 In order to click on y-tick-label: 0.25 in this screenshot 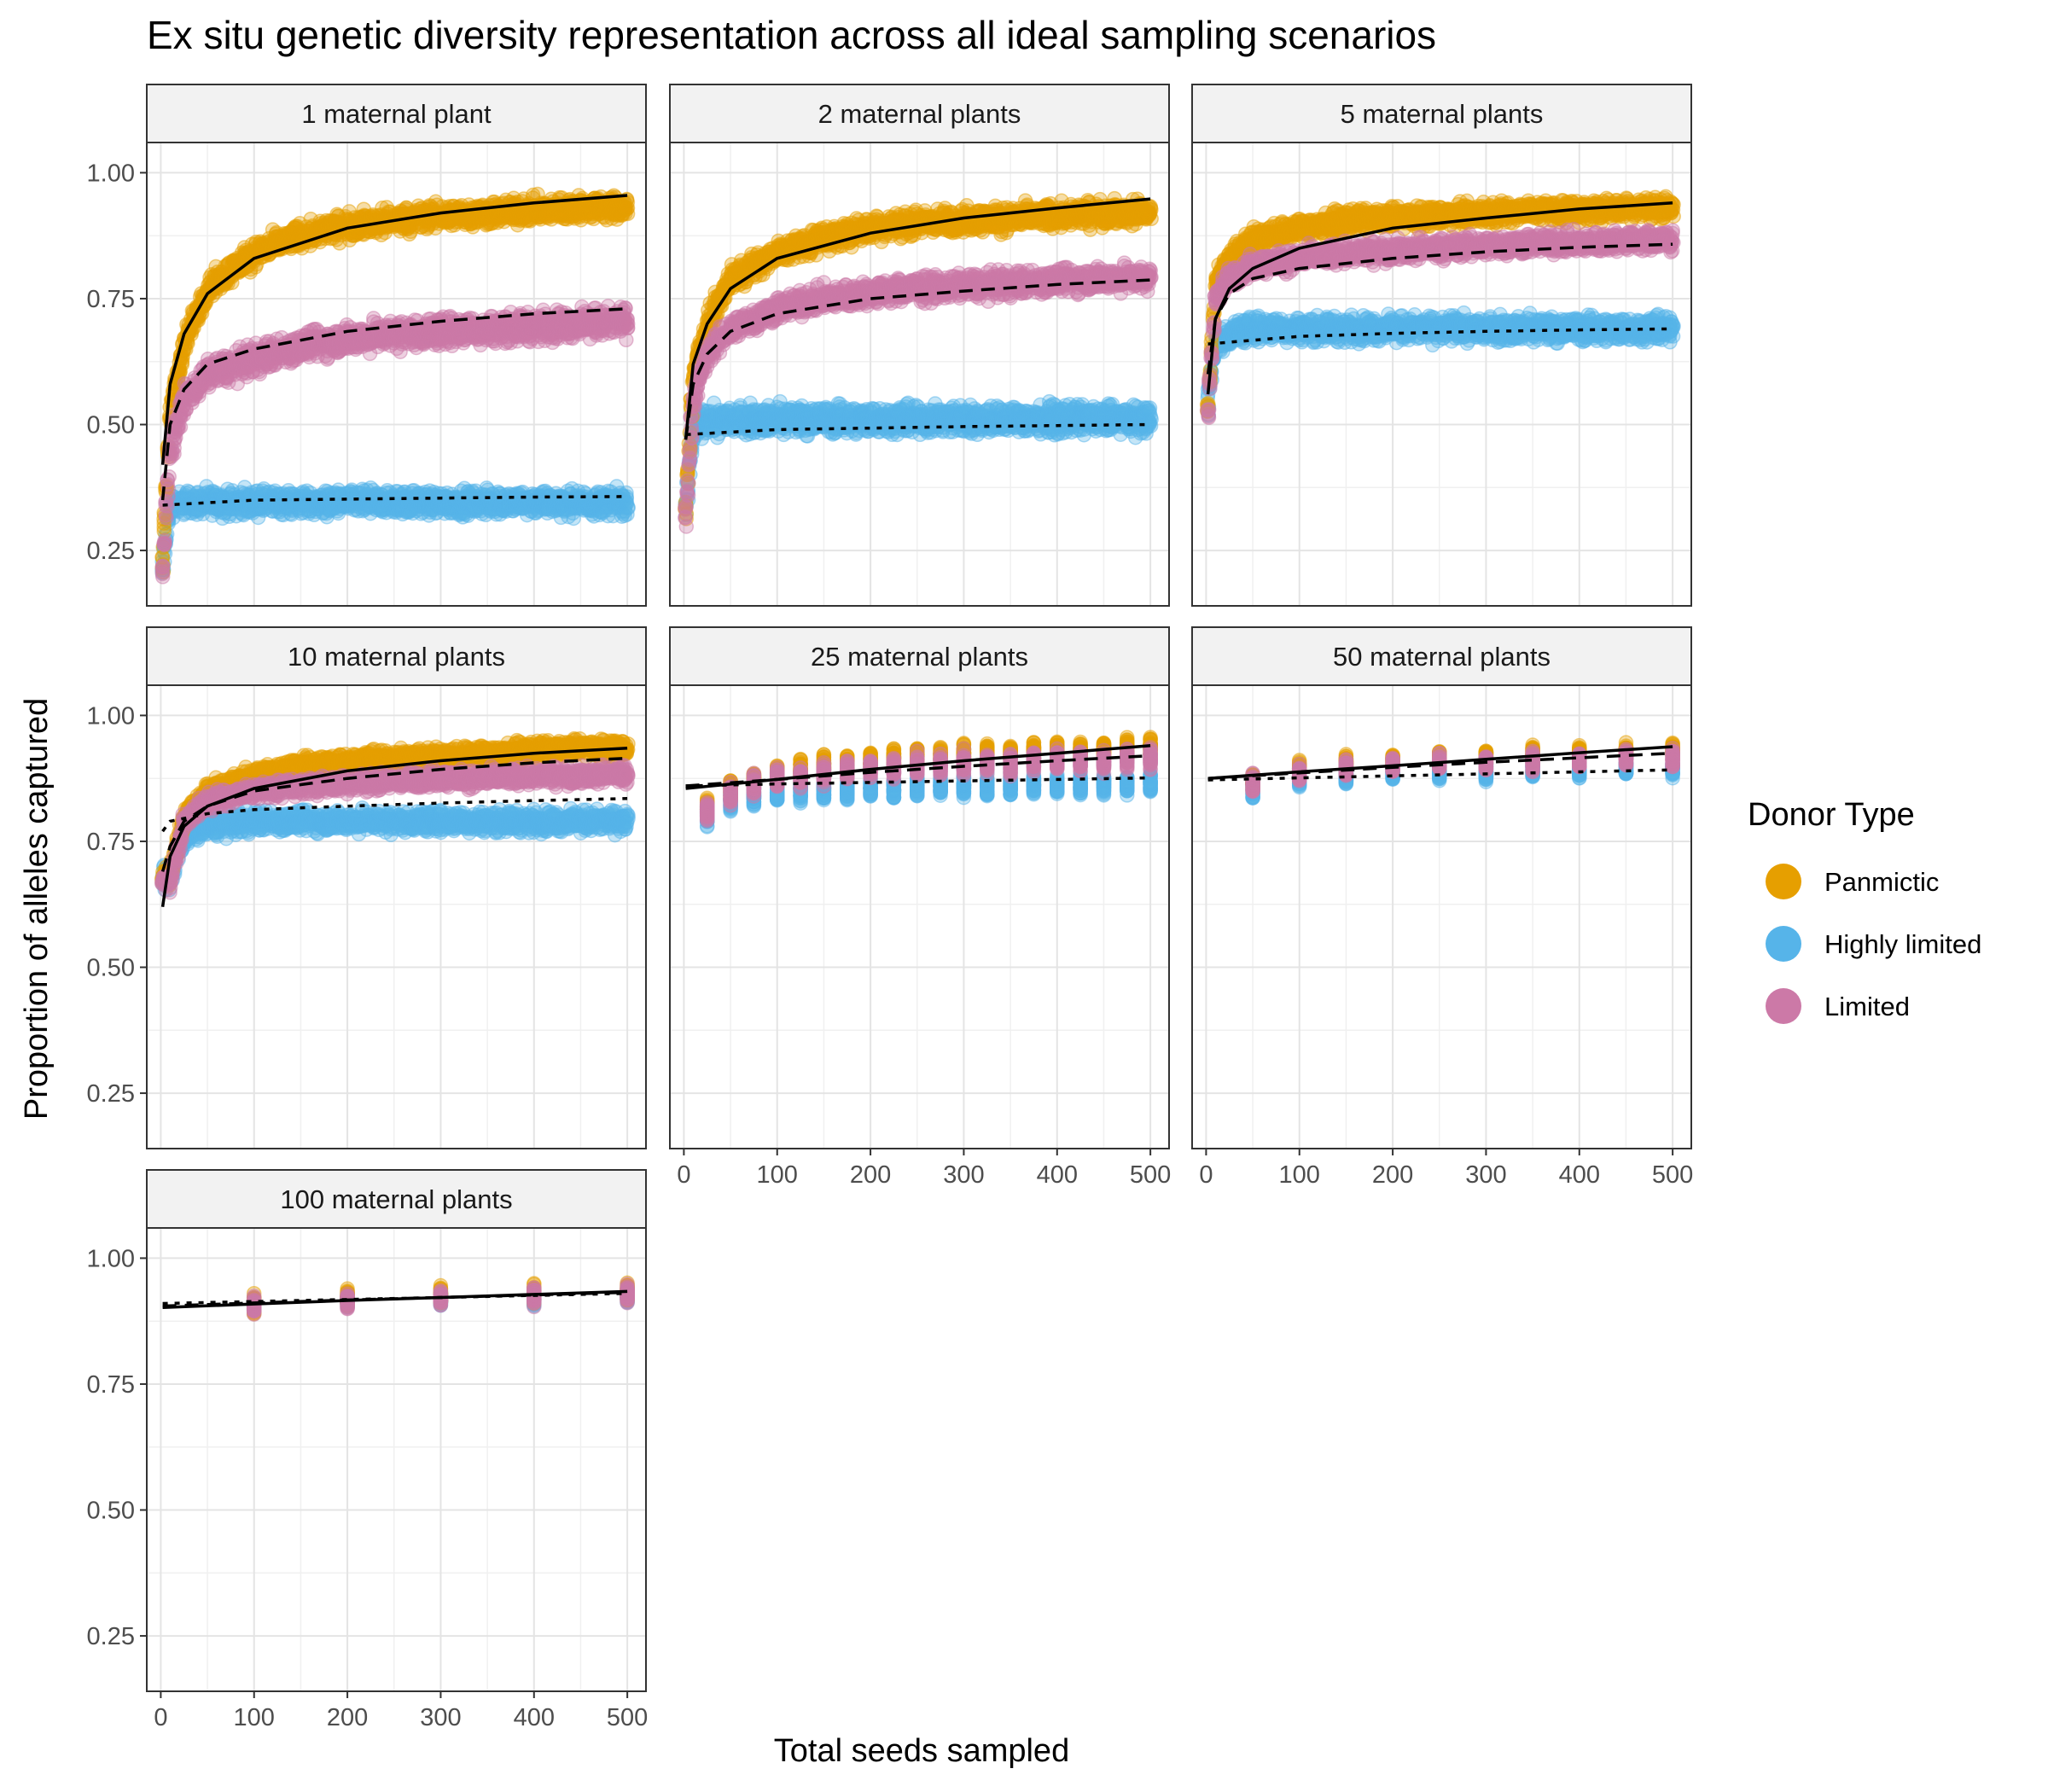, I will do `click(111, 551)`.